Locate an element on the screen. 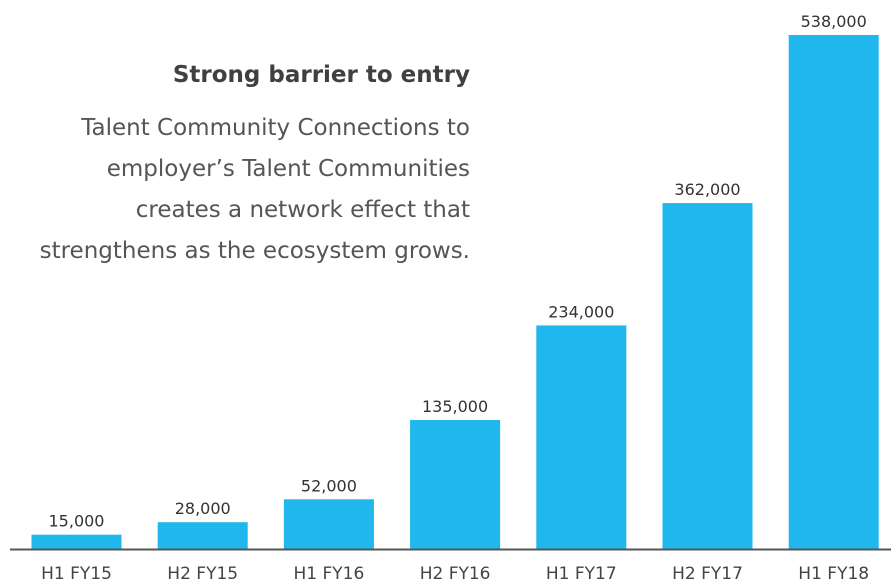 This screenshot has width=891, height=587. category-label: H1 FY17 is located at coordinates (581, 574).